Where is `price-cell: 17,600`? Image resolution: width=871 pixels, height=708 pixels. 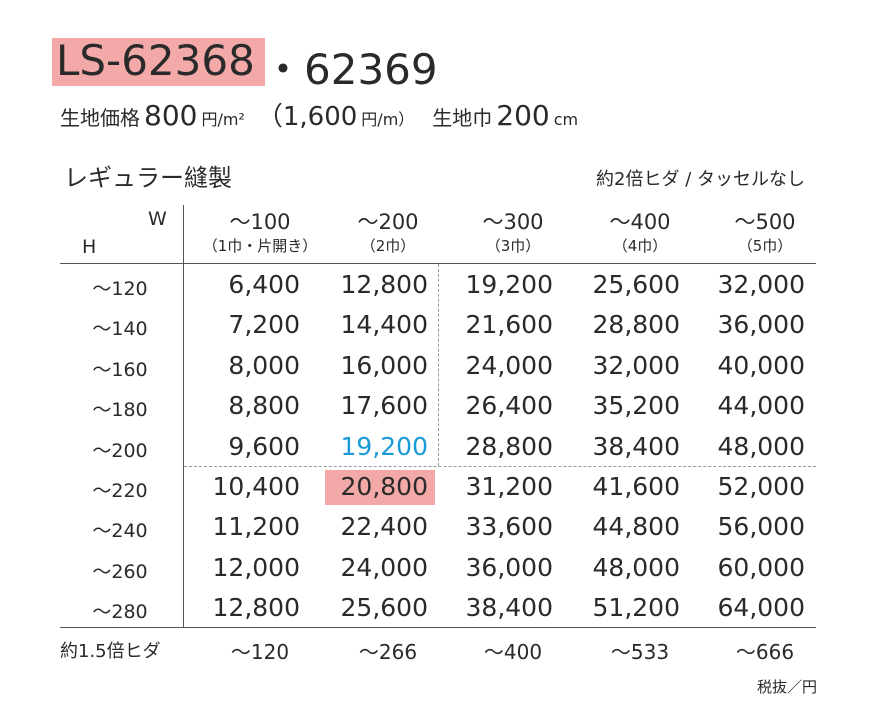
price-cell: 17,600 is located at coordinates (384, 406).